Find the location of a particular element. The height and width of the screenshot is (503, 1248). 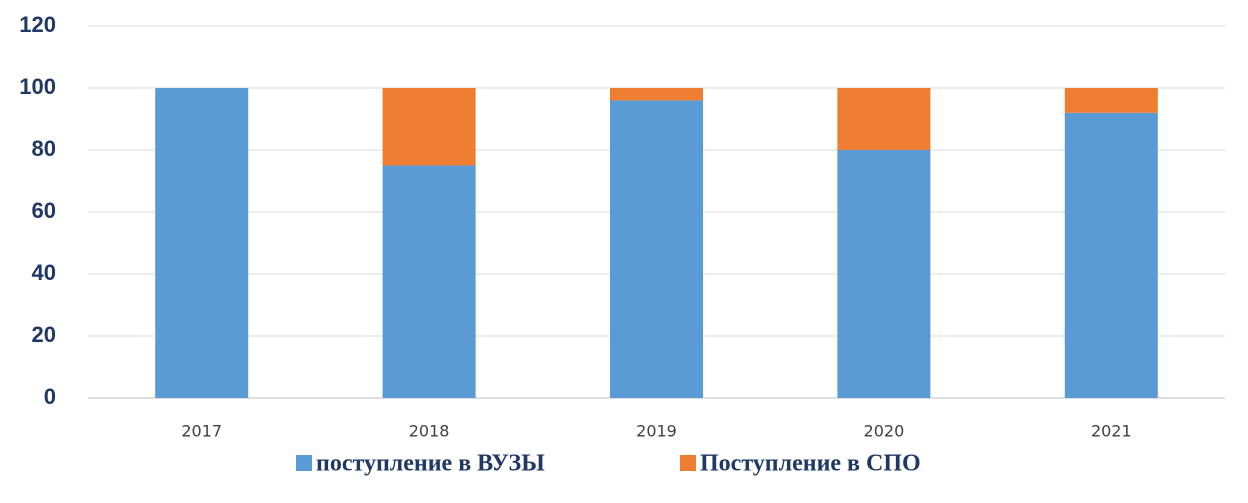

legend-label: поступление в ВУЗЫ is located at coordinates (430, 464).